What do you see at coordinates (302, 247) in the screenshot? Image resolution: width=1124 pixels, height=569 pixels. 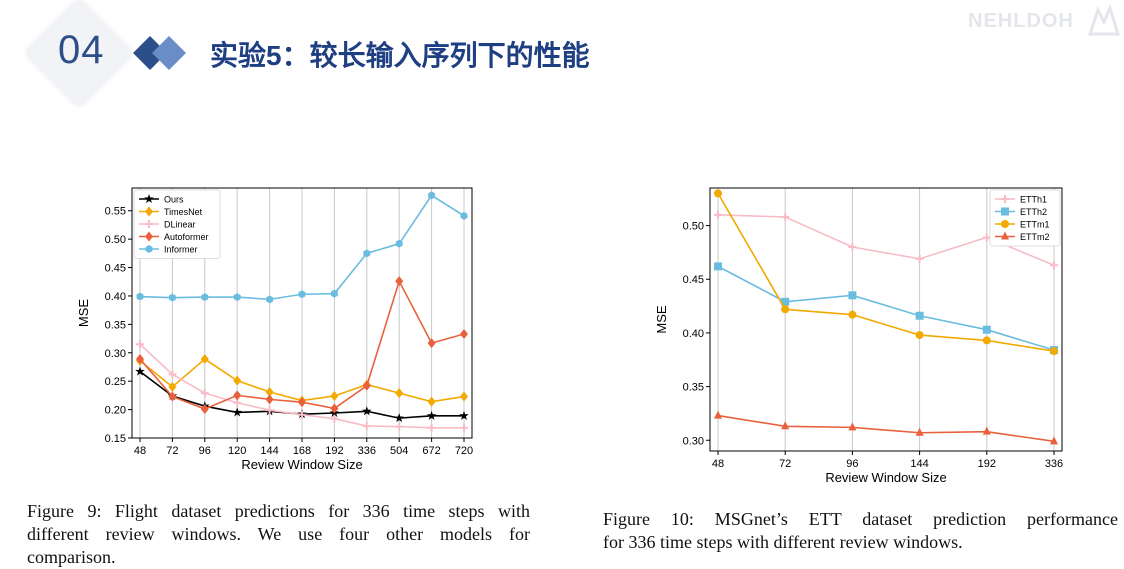 I see `series-informer` at bounding box center [302, 247].